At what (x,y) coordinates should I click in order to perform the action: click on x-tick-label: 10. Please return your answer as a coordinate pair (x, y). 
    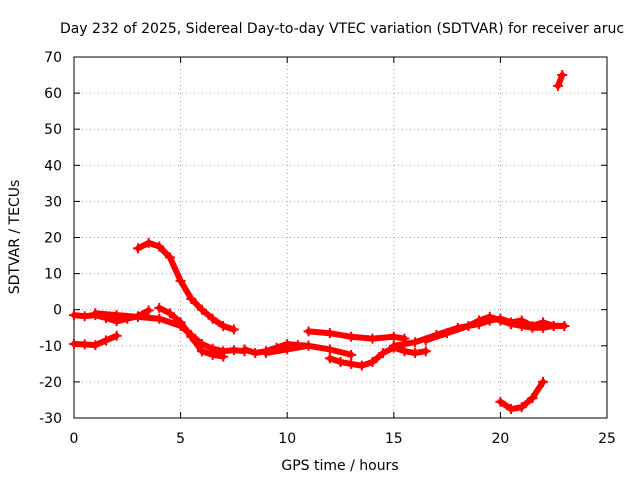
    Looking at the image, I should click on (287, 439).